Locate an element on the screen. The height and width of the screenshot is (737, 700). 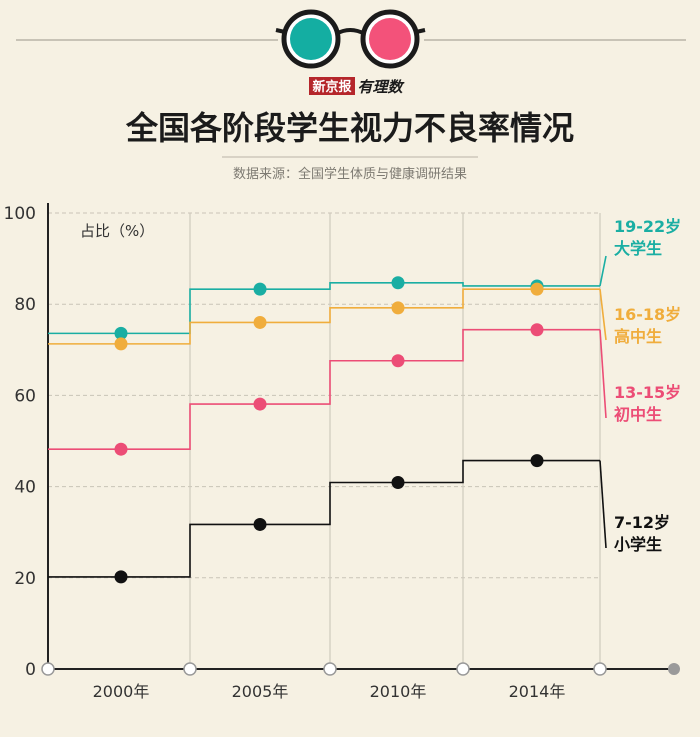
chart-title: 全国各阶段学生视力不良率情况 is located at coordinates (349, 128).